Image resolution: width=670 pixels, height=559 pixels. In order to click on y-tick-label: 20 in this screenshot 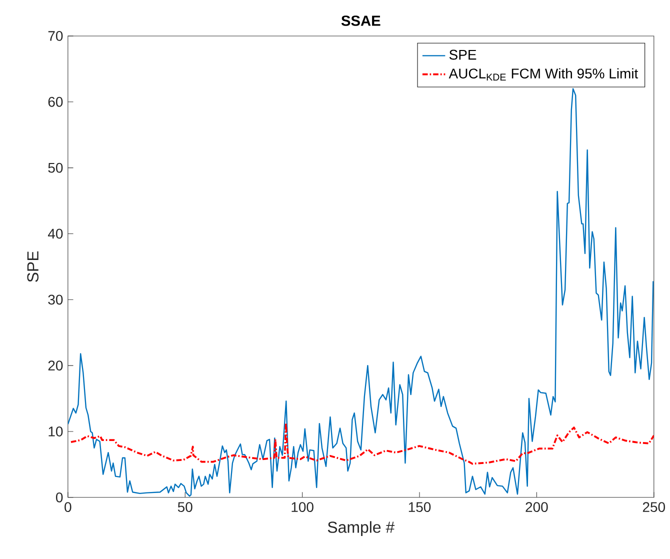, I will do `click(55, 365)`.